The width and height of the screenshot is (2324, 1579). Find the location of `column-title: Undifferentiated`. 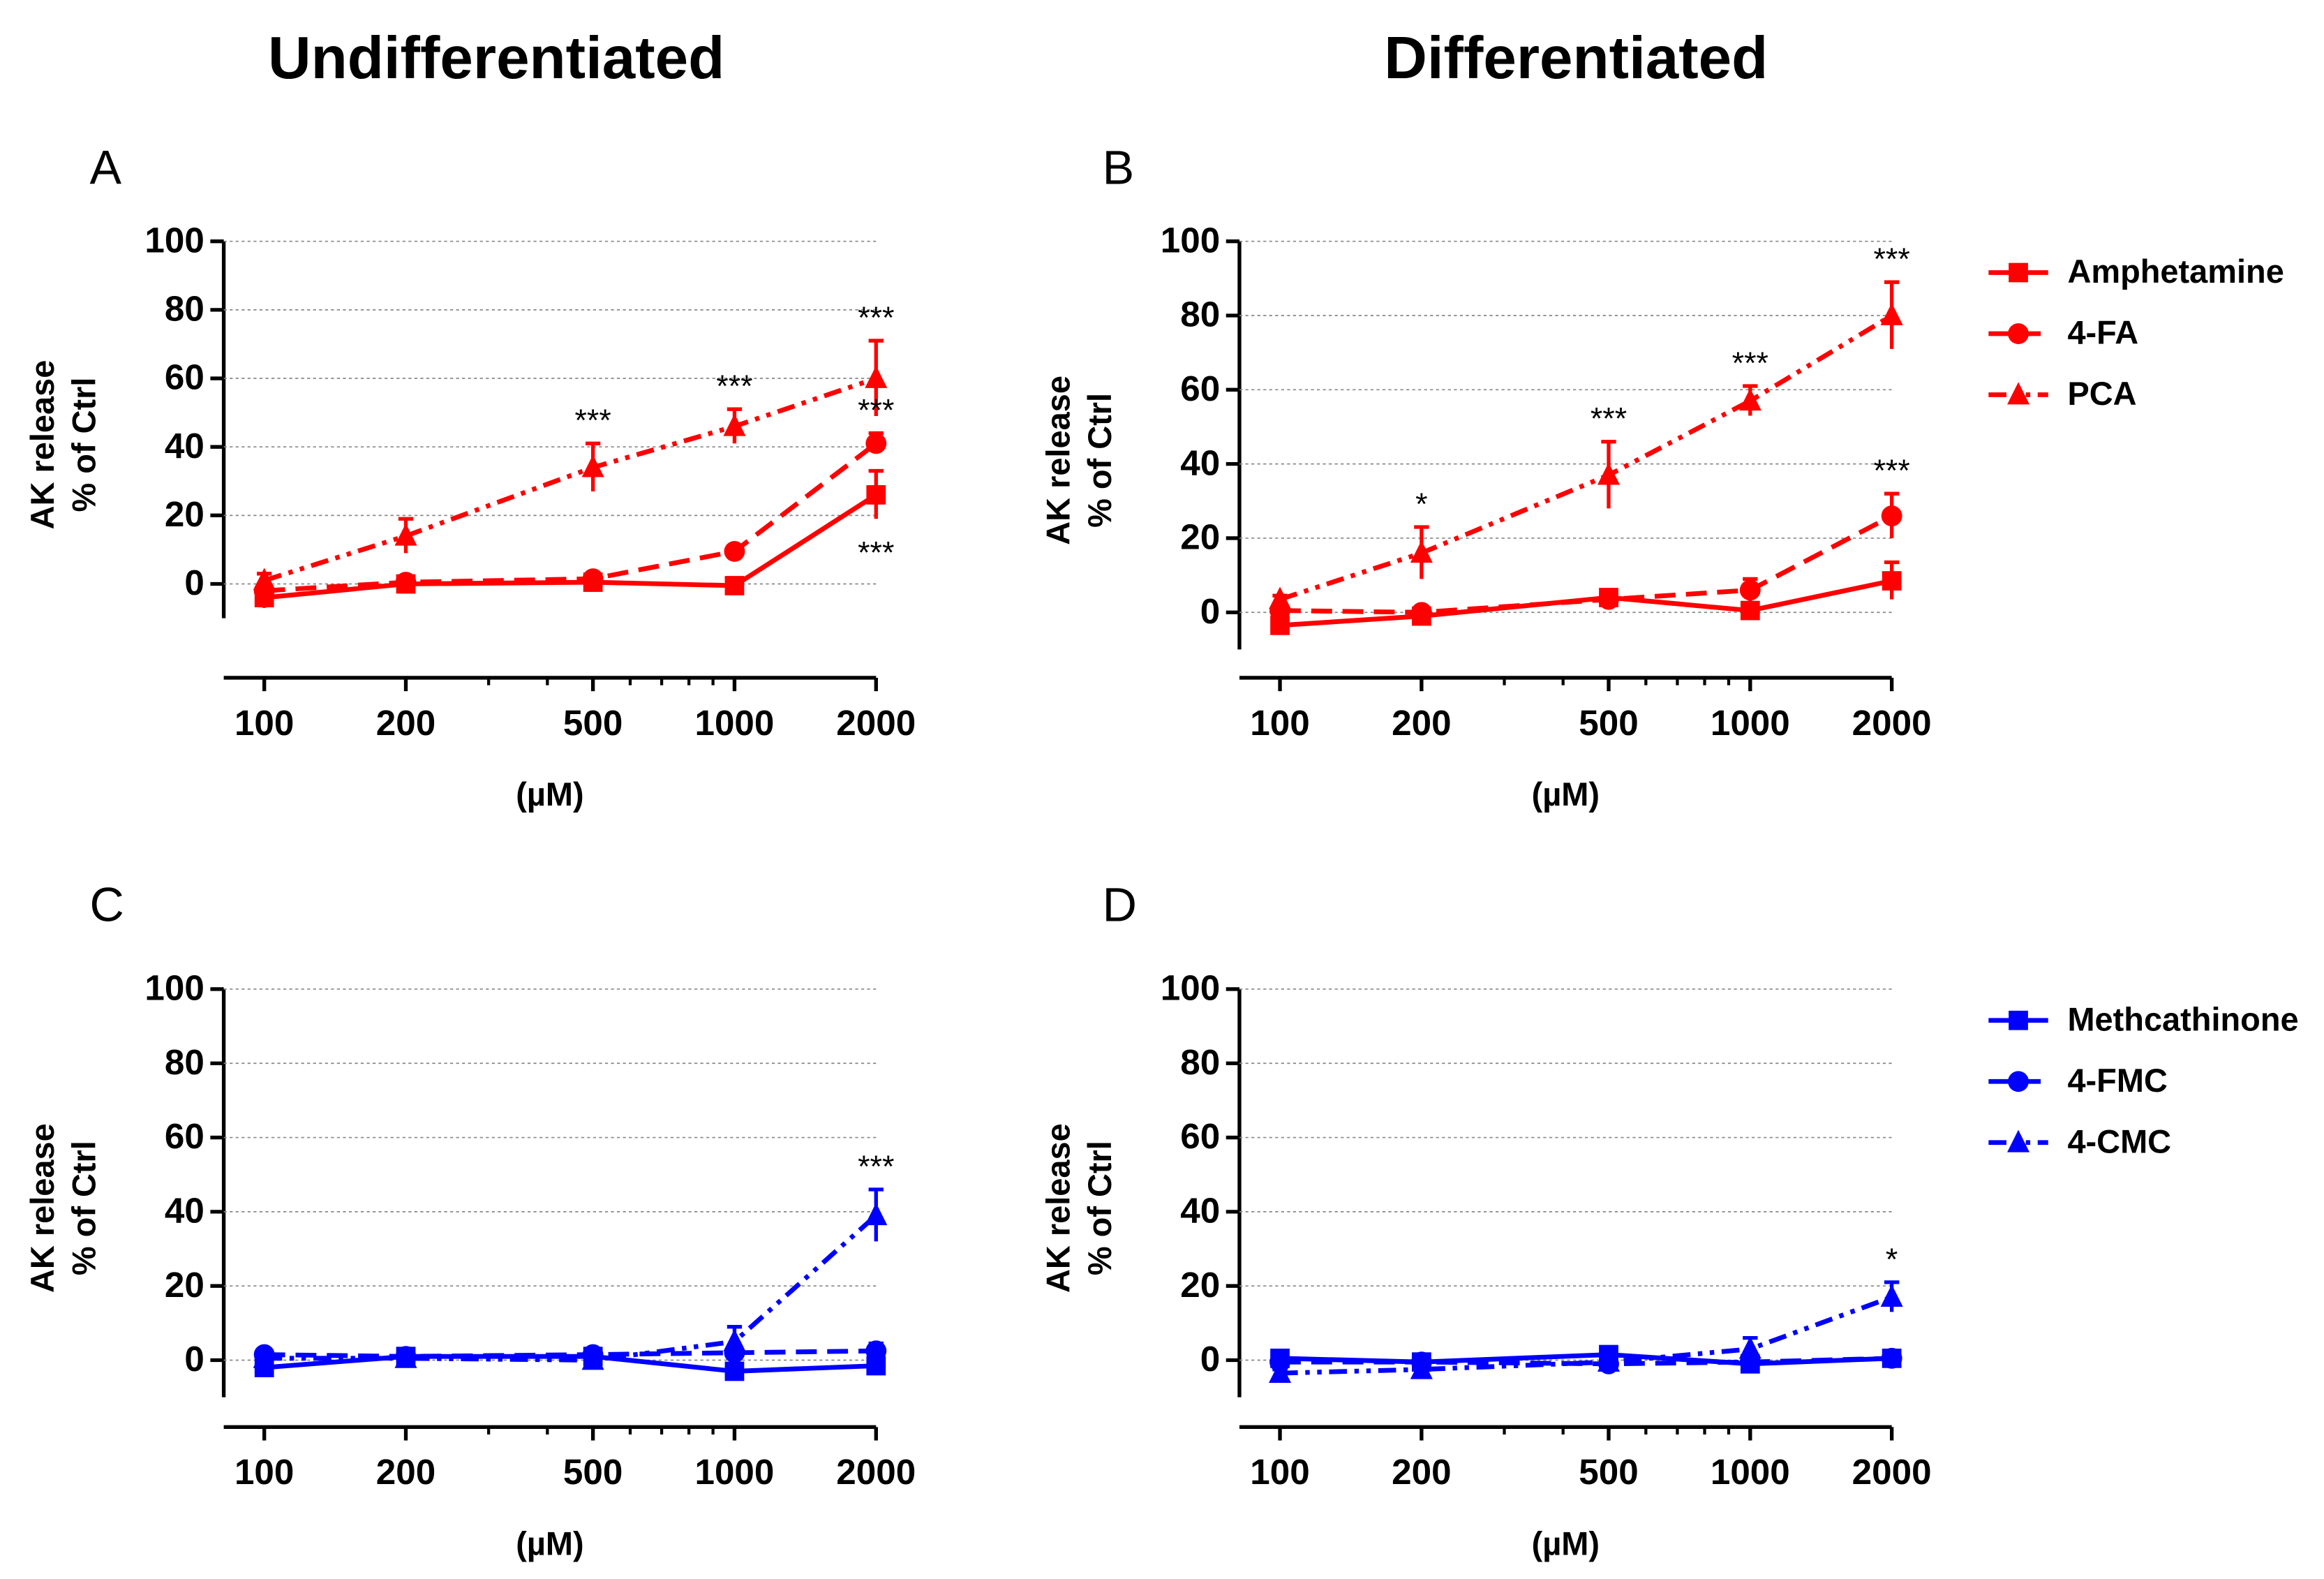

column-title: Undifferentiated is located at coordinates (496, 58).